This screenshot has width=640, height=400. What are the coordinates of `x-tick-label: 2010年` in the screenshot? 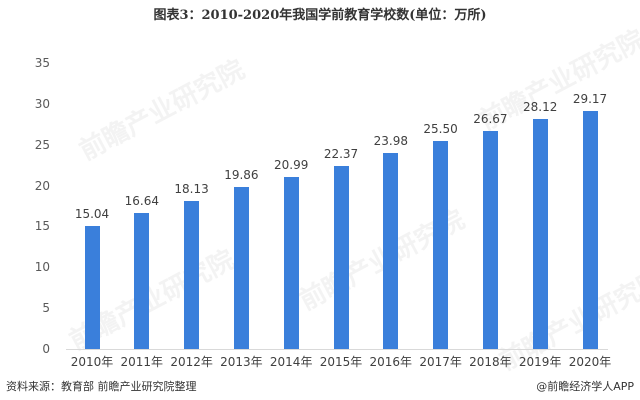 It's located at (92, 362).